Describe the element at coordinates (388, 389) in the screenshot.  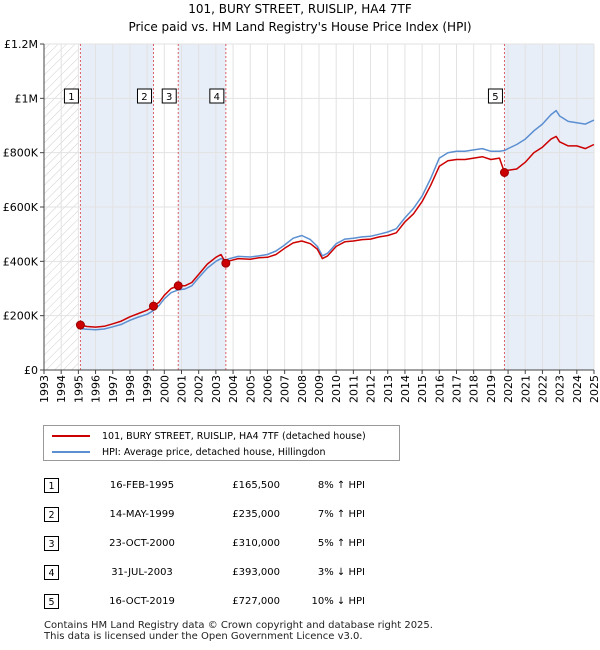
I see `x-tick-label: 2013` at that location.